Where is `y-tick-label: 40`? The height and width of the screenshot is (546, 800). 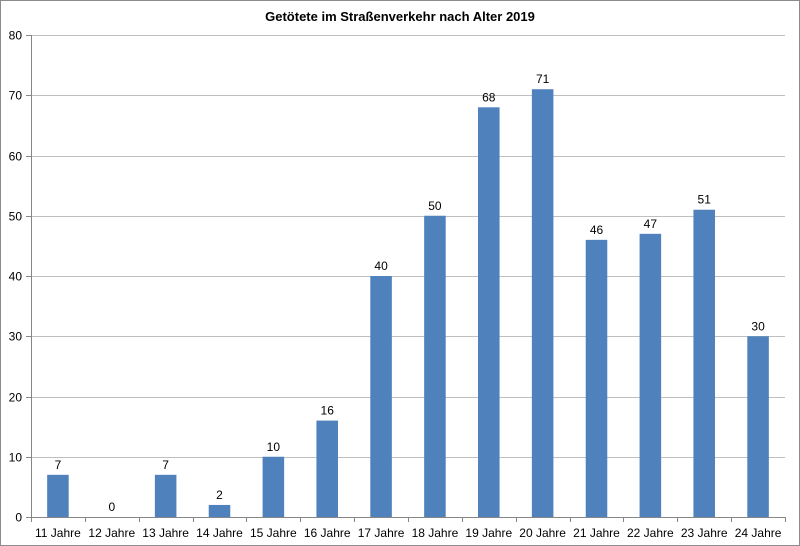
y-tick-label: 40 is located at coordinates (16, 277).